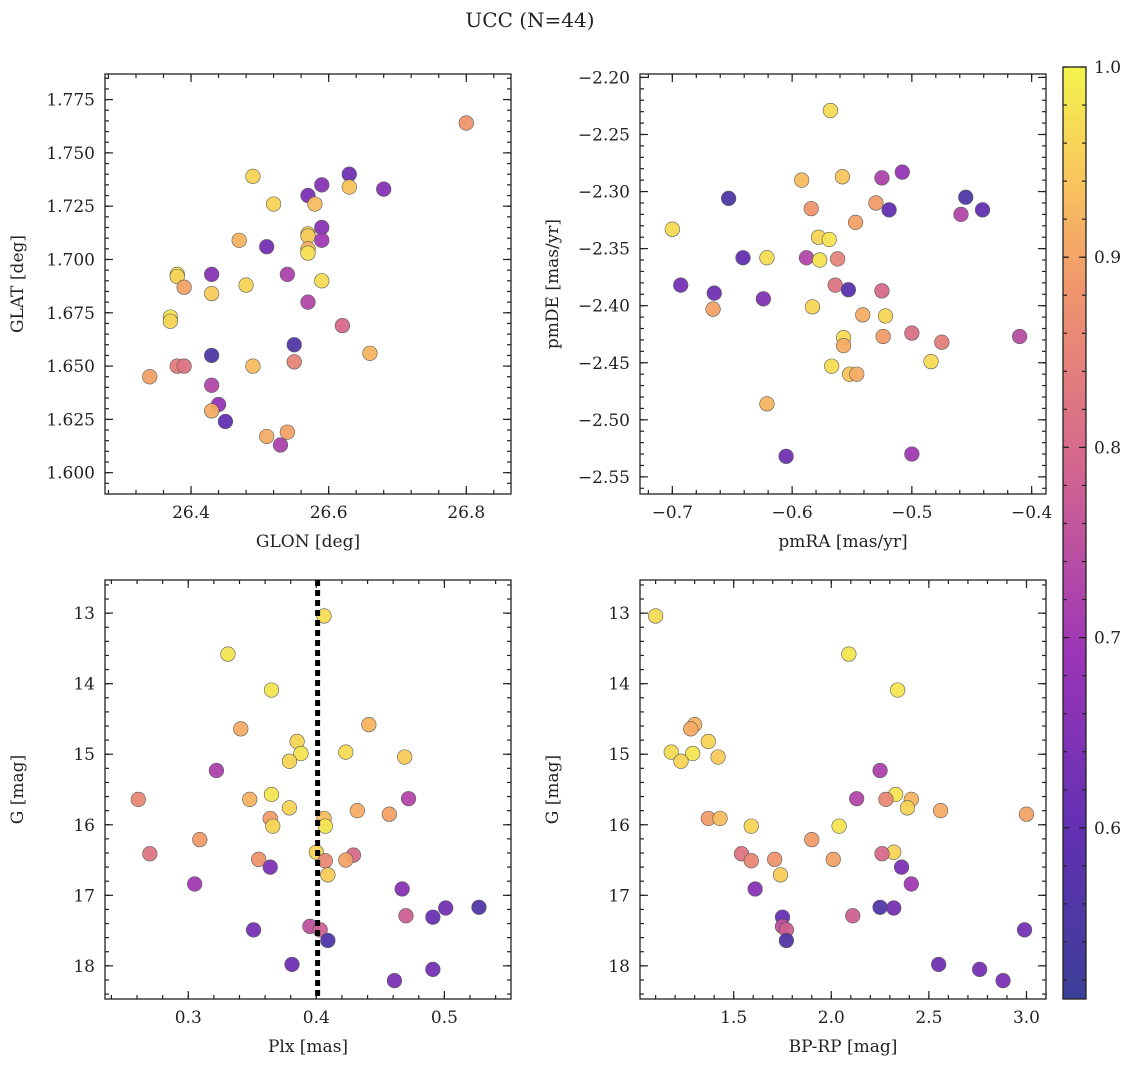 The height and width of the screenshot is (1067, 1136). What do you see at coordinates (444, 1018) in the screenshot?
I see `x-tick-label: 0.5` at bounding box center [444, 1018].